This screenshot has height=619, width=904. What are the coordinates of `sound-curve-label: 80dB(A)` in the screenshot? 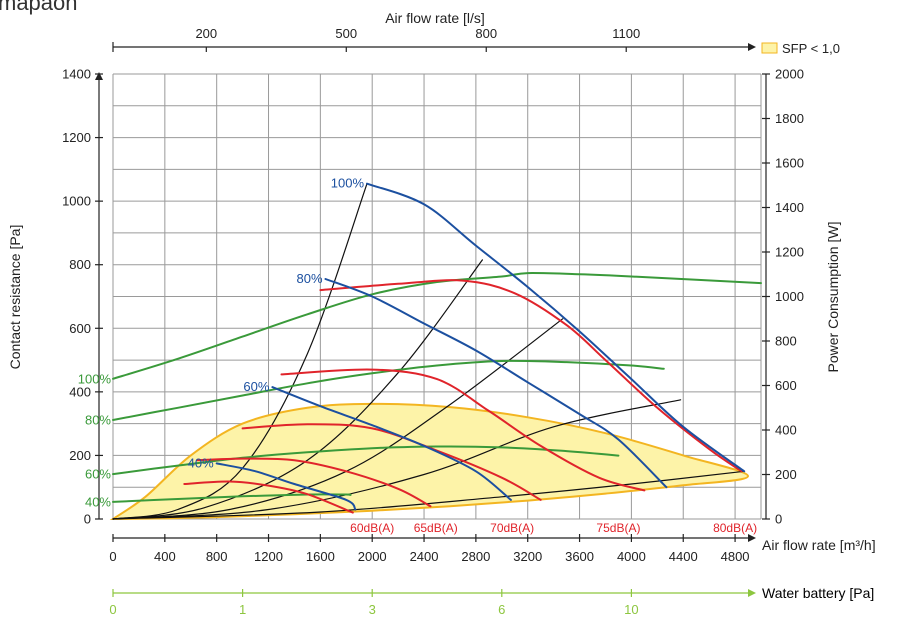 It's located at (735, 528).